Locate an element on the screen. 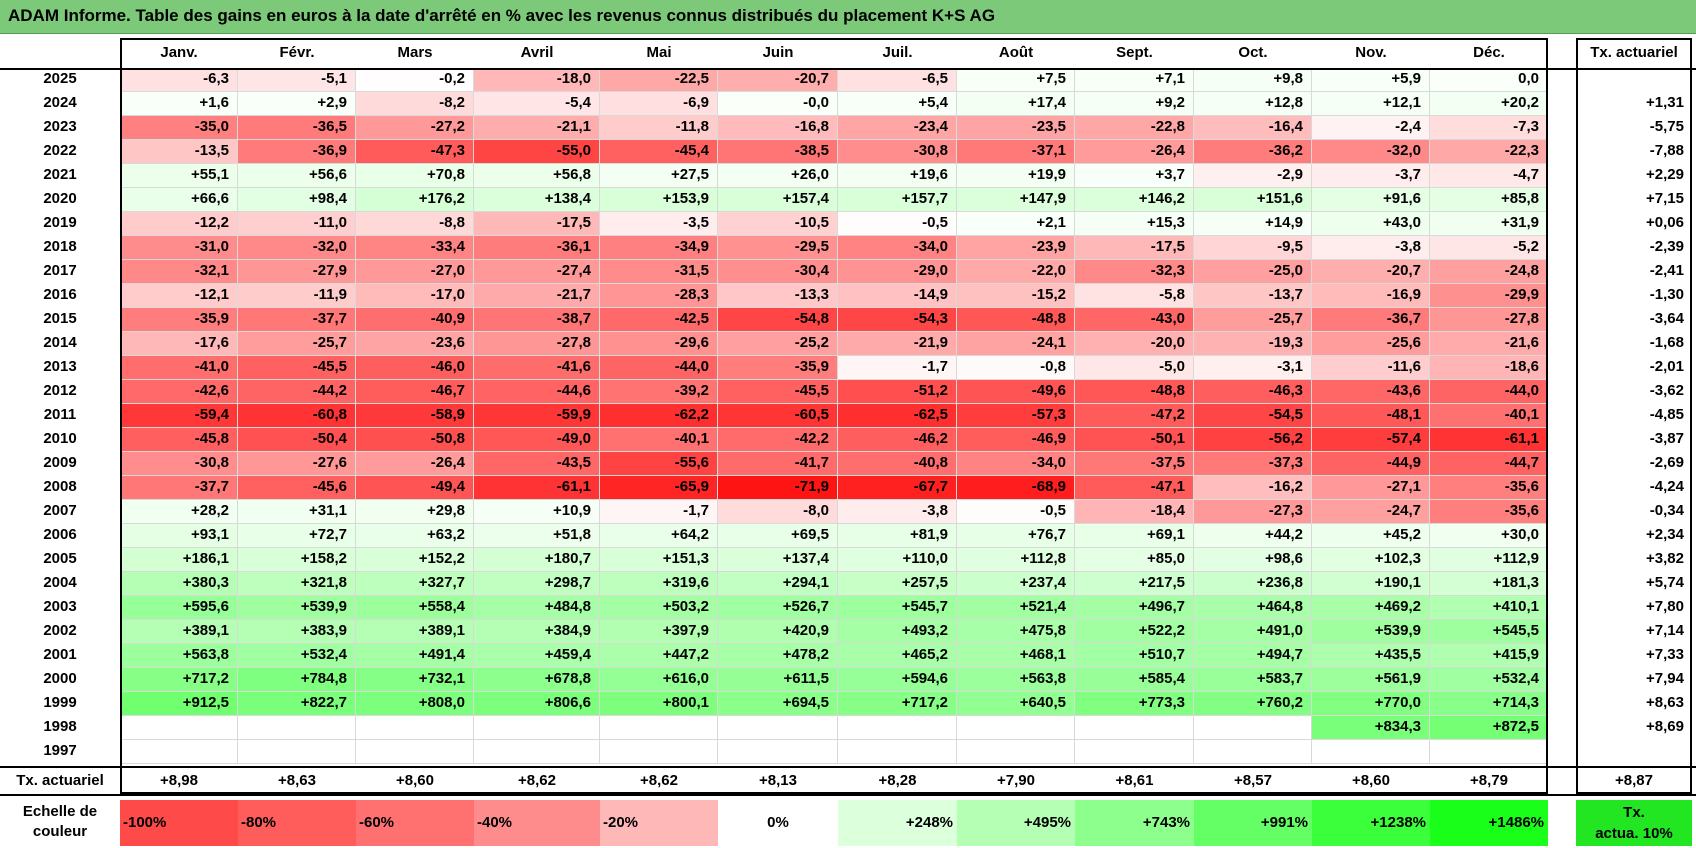 The width and height of the screenshot is (1696, 848). footer-value: +8,98 is located at coordinates (179, 780).